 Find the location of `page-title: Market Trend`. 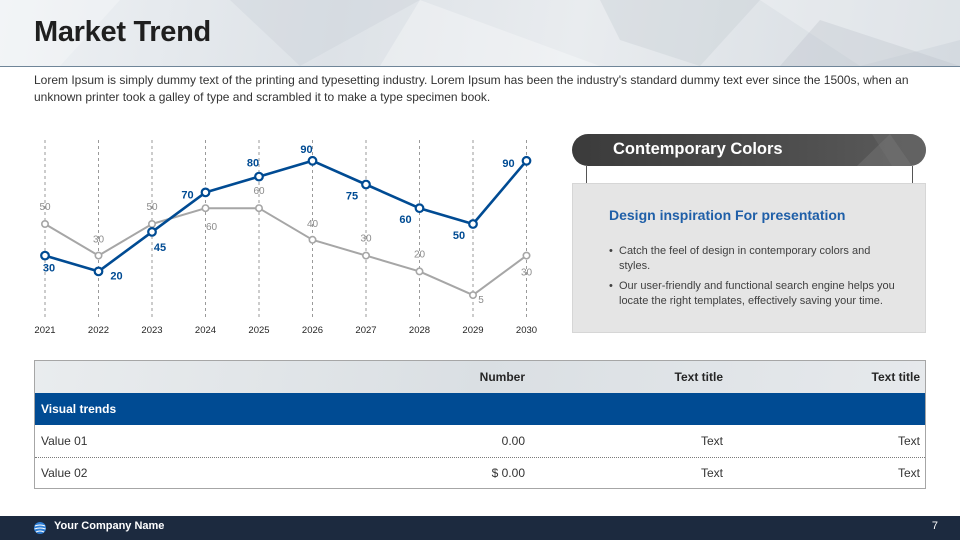

page-title: Market Trend is located at coordinates (122, 32).